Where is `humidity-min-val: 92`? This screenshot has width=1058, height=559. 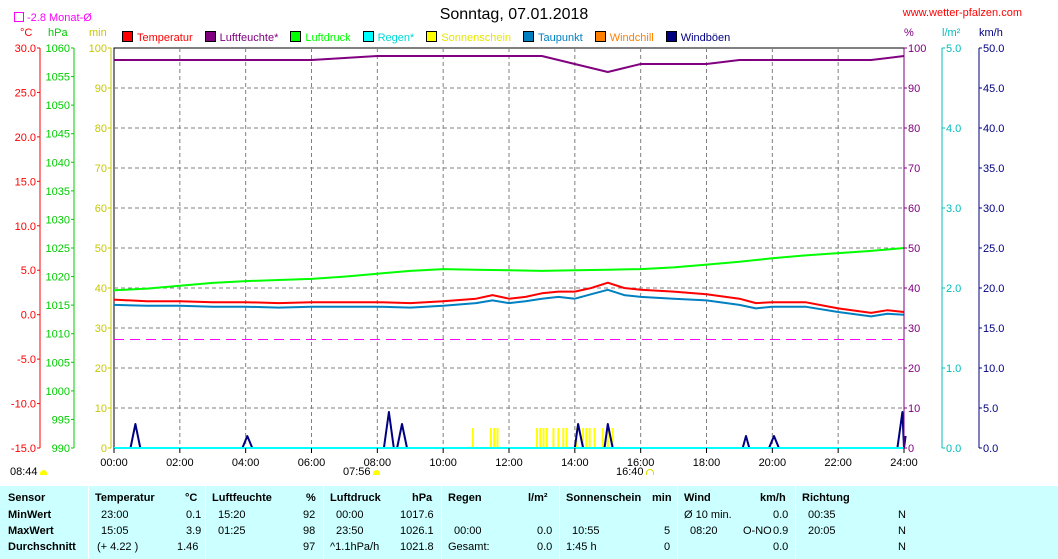 humidity-min-val: 92 is located at coordinates (309, 515).